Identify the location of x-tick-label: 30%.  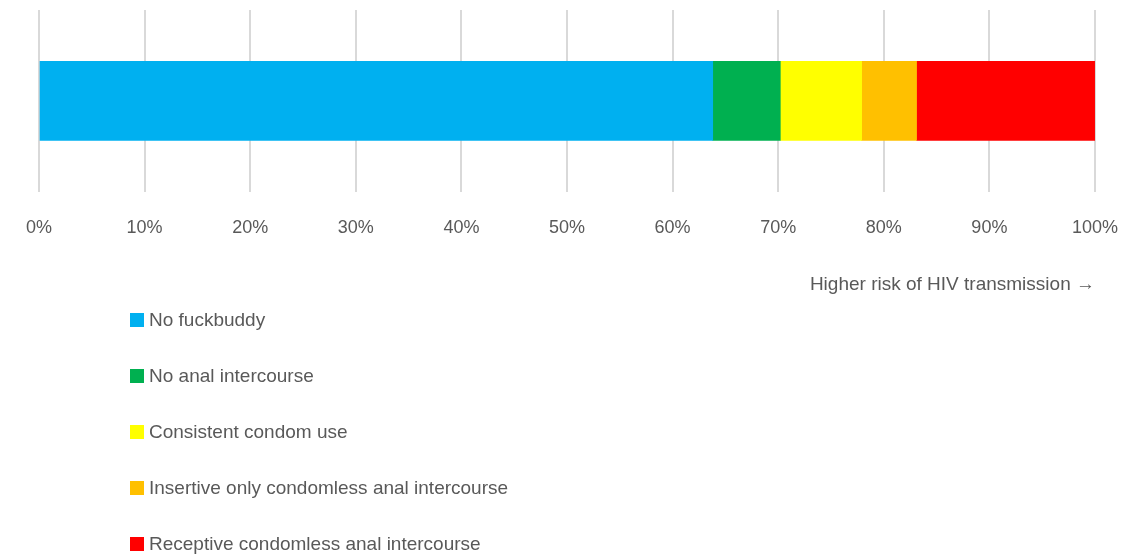
(355, 227).